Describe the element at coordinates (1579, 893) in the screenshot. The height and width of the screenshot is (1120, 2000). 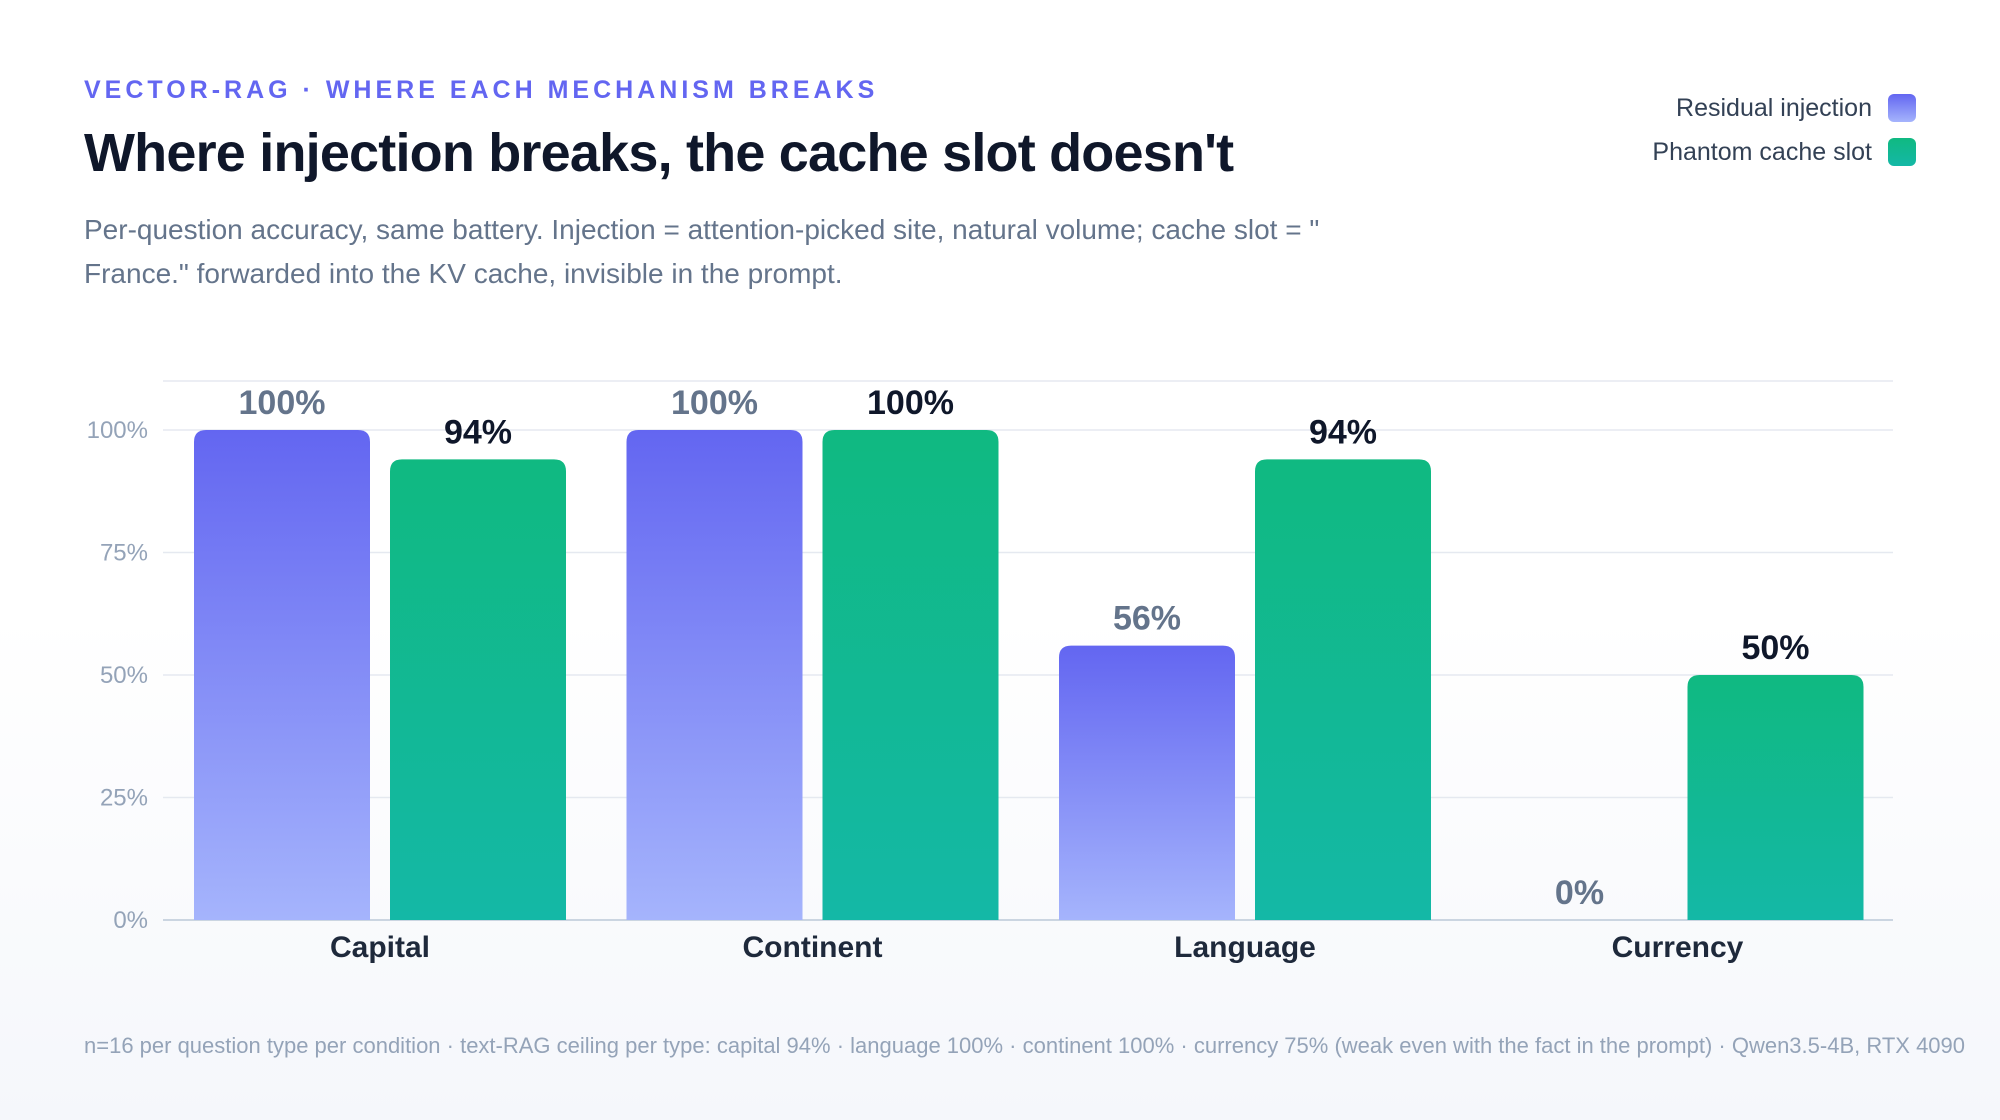
I see `value-label: 0%` at that location.